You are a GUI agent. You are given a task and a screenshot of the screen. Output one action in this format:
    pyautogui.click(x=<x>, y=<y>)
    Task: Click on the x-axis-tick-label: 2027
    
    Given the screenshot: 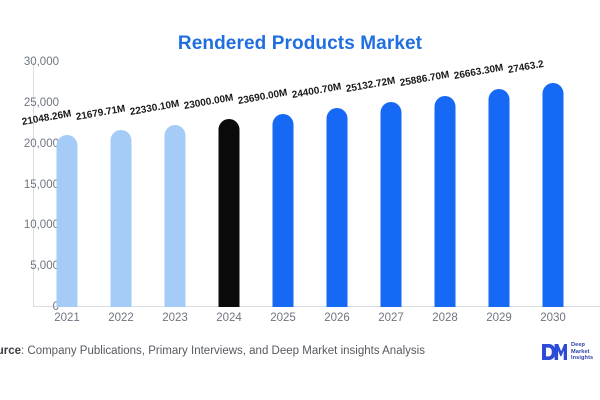 What is the action you would take?
    pyautogui.click(x=391, y=318)
    